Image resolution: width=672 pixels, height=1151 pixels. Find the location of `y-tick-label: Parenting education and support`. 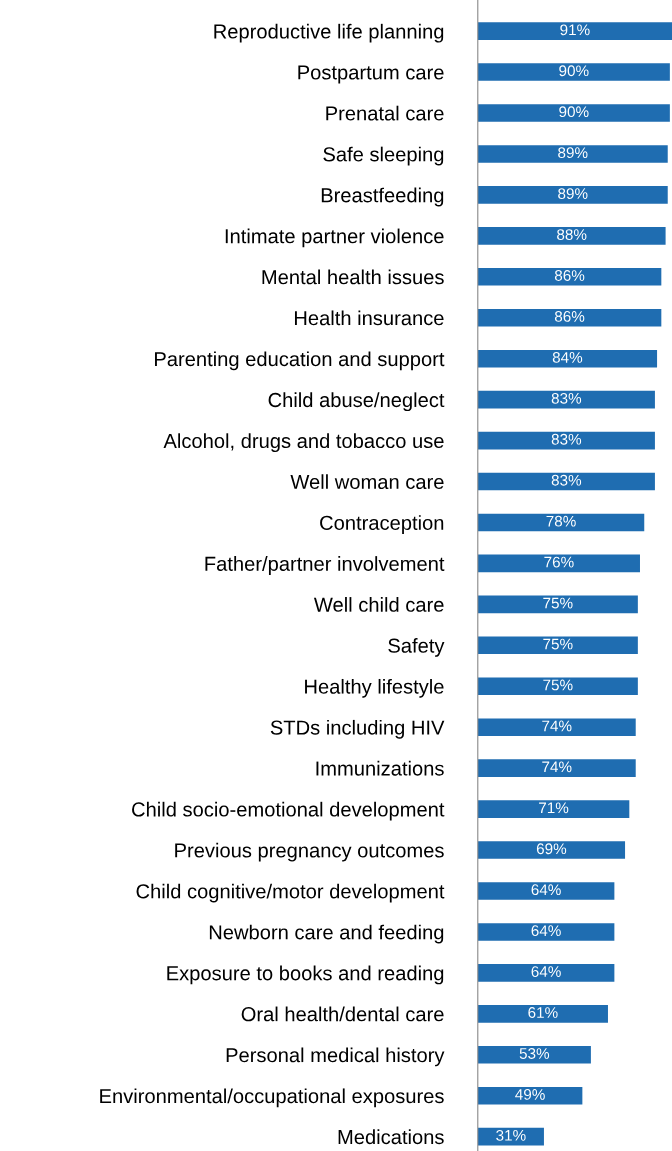

y-tick-label: Parenting education and support is located at coordinates (300, 361).